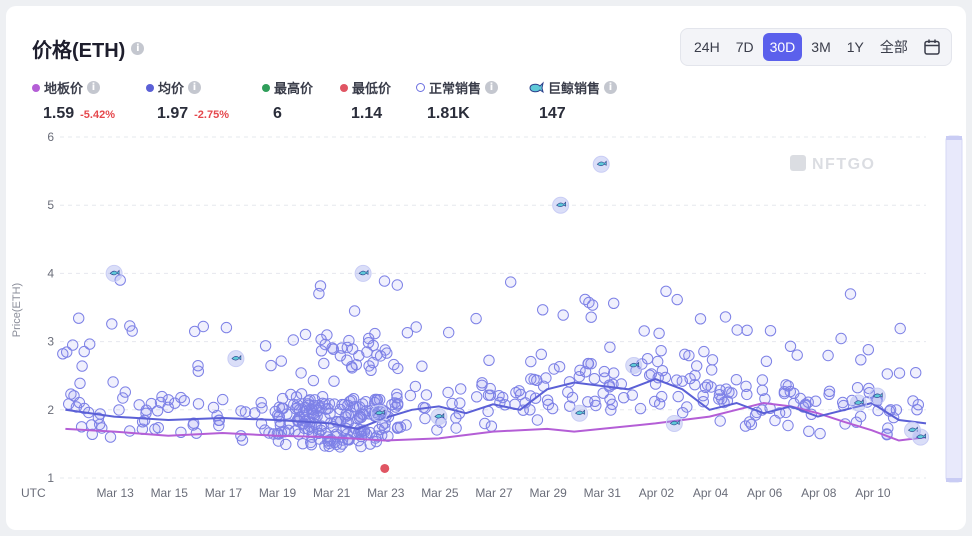  Describe the element at coordinates (707, 47) in the screenshot. I see `range-24h-button: 24H` at that location.